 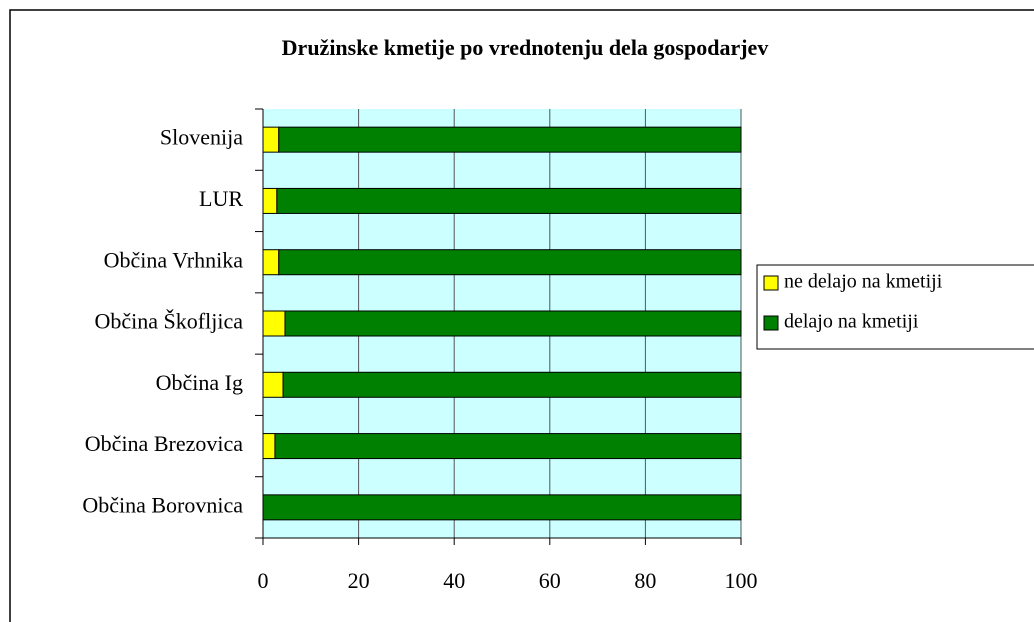 What do you see at coordinates (863, 282) in the screenshot?
I see `legend-label: ne delajo na kmetiji` at bounding box center [863, 282].